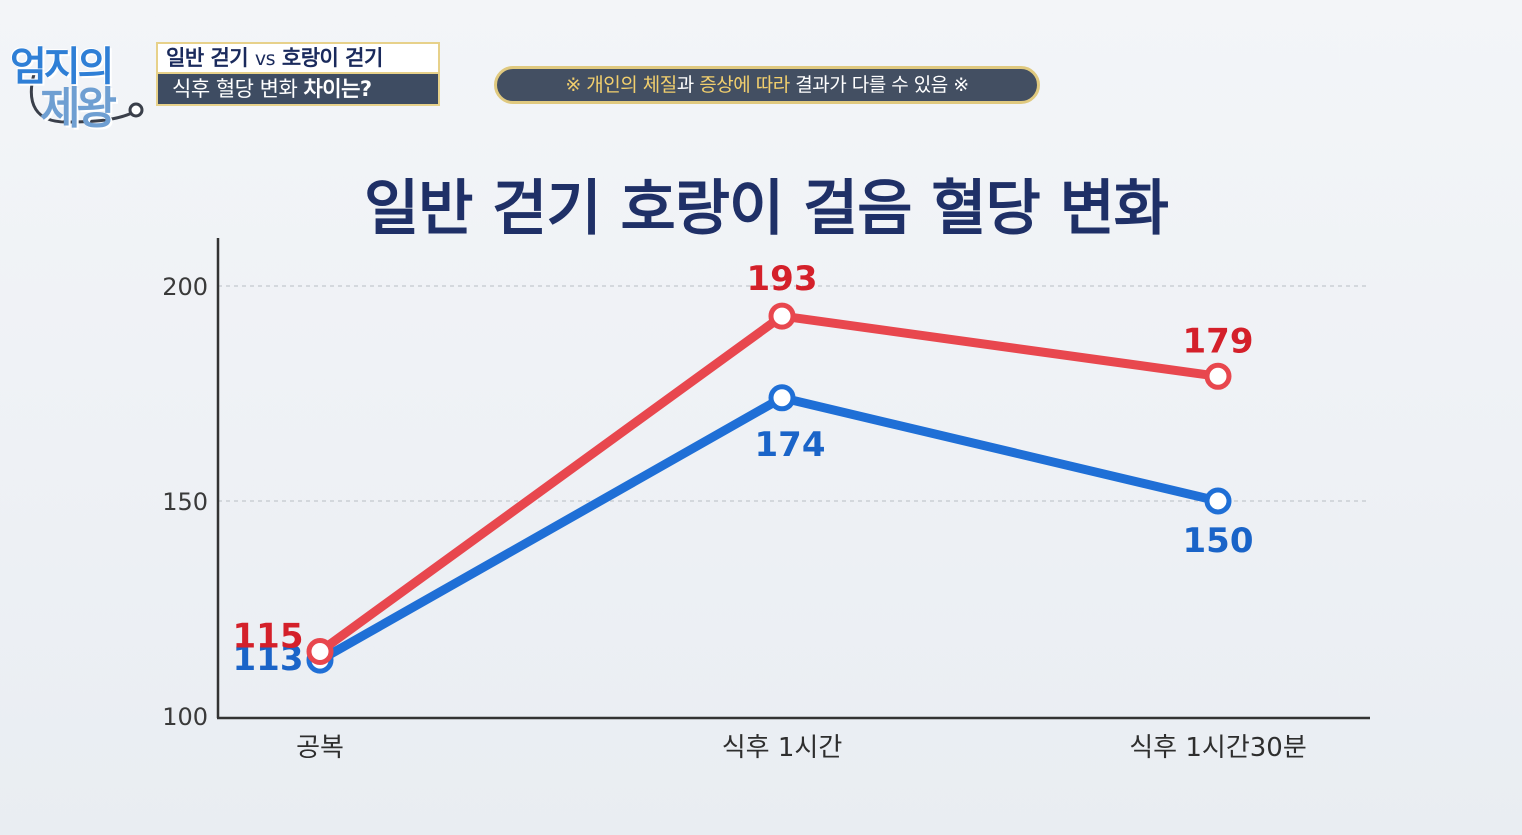 The height and width of the screenshot is (835, 1522). Describe the element at coordinates (62, 67) in the screenshot. I see `logo-text-top: 엄지의` at that location.